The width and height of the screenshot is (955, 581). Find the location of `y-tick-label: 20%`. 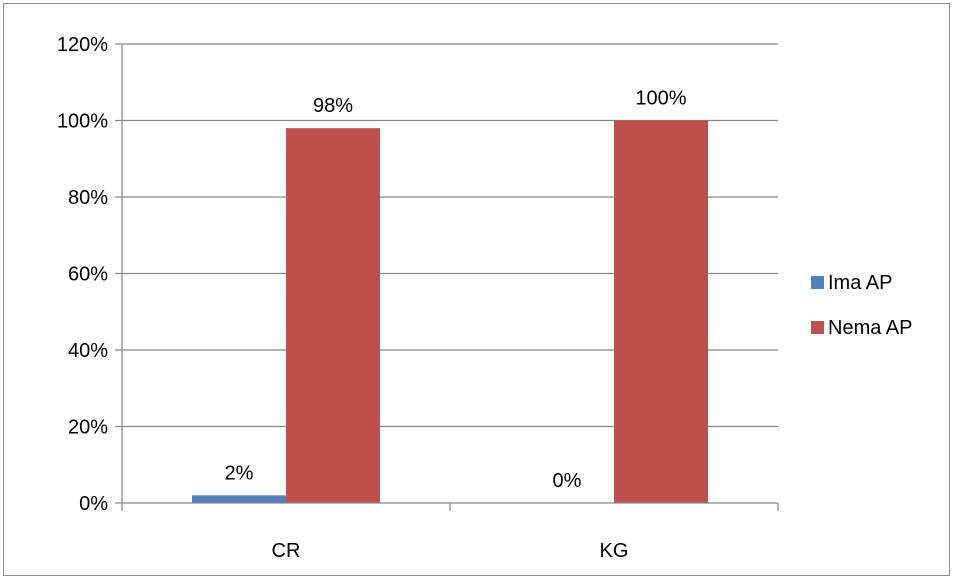

y-tick-label: 20% is located at coordinates (88, 428).